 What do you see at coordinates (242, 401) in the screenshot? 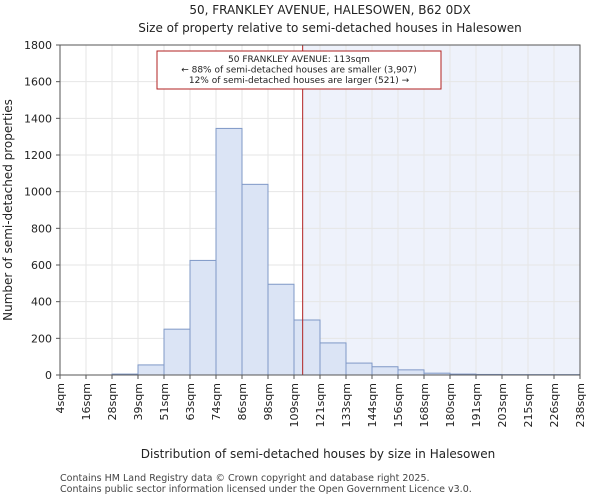
I see `x-tick-label: 86sqm` at bounding box center [242, 401].